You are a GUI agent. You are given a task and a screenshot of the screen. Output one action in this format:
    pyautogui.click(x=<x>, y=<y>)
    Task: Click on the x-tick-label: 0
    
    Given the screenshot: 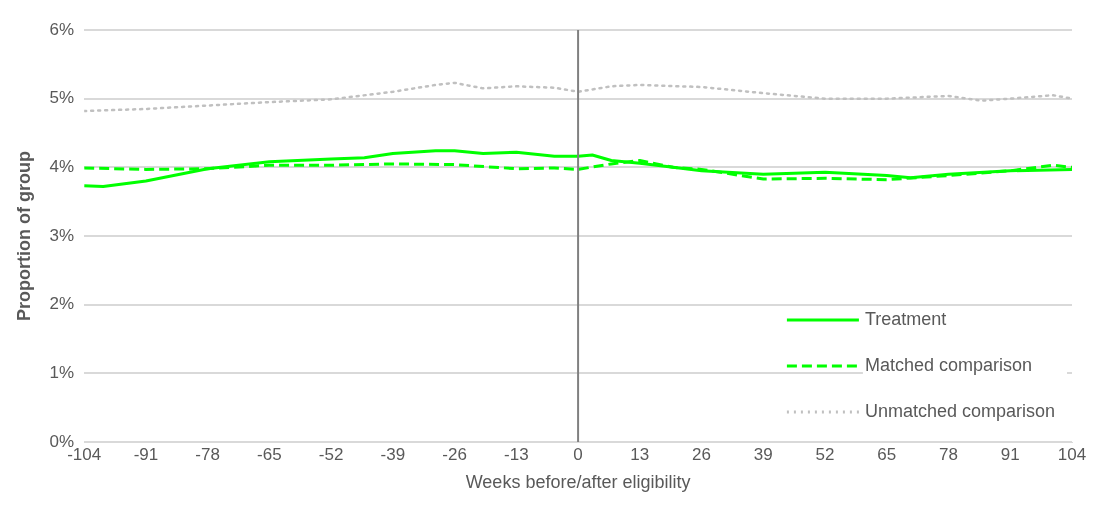 What is the action you would take?
    pyautogui.click(x=578, y=454)
    